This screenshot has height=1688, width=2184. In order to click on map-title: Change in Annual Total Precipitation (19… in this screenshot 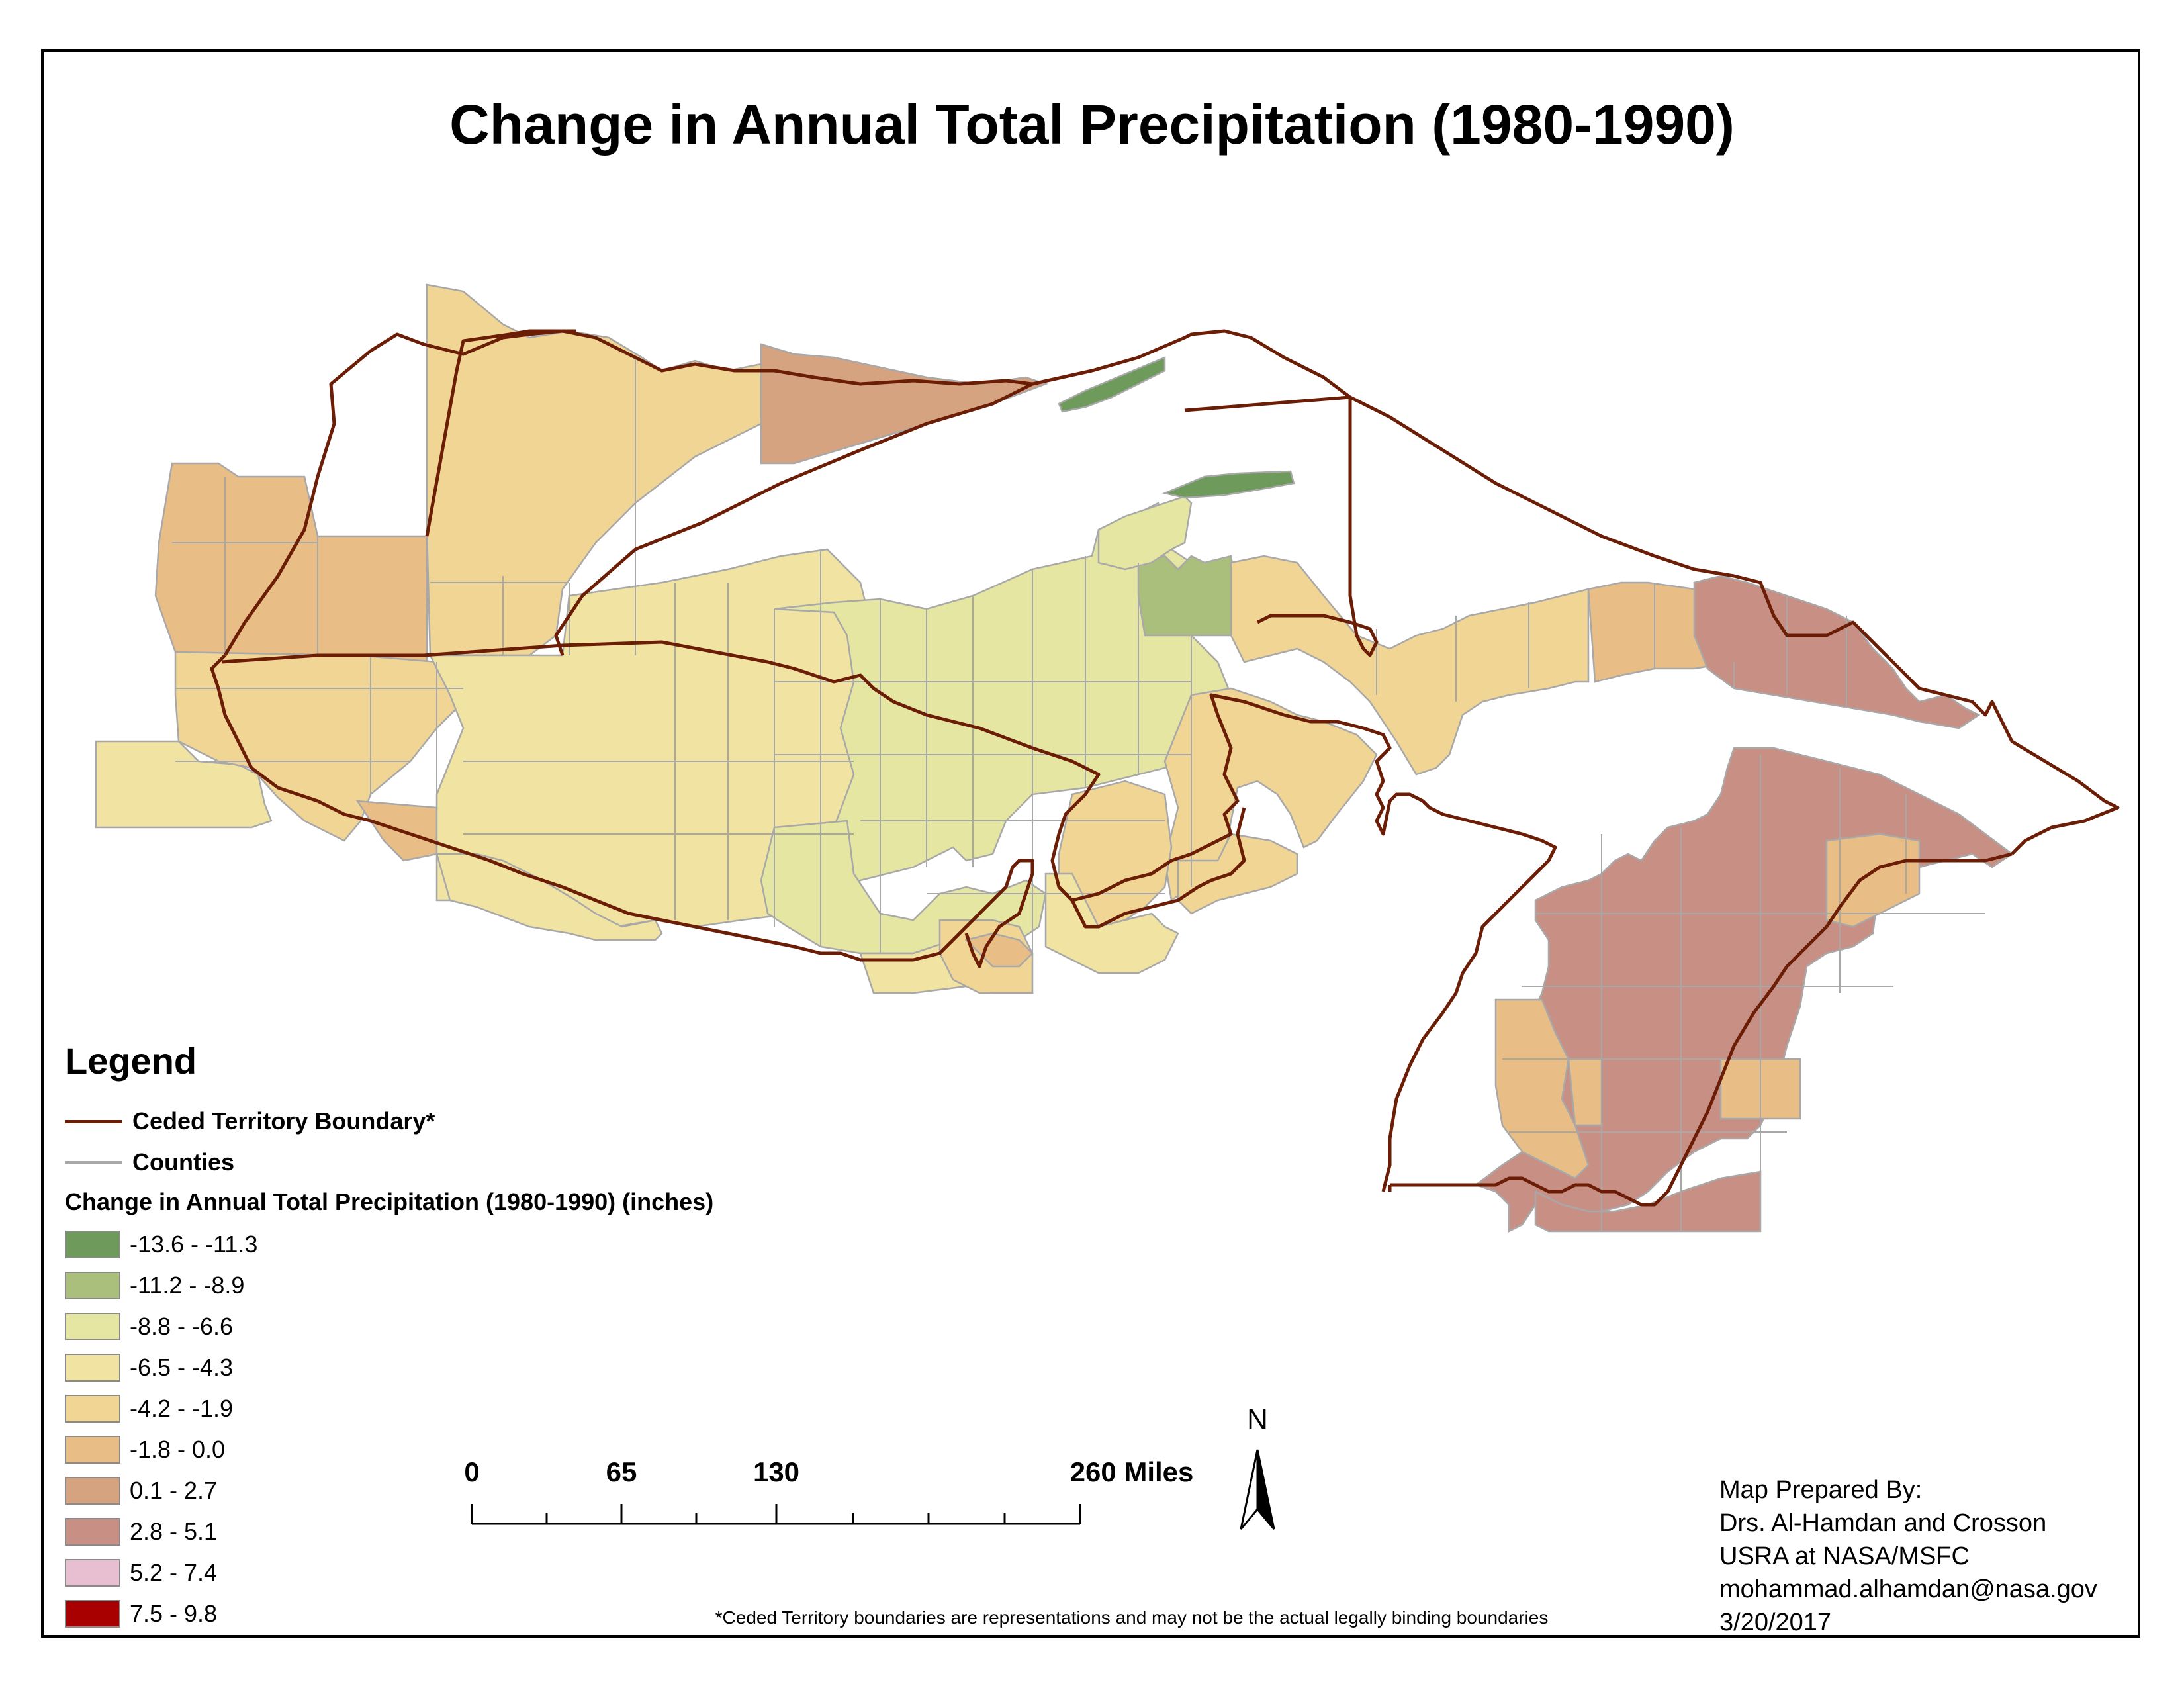, I will do `click(1092, 124)`.